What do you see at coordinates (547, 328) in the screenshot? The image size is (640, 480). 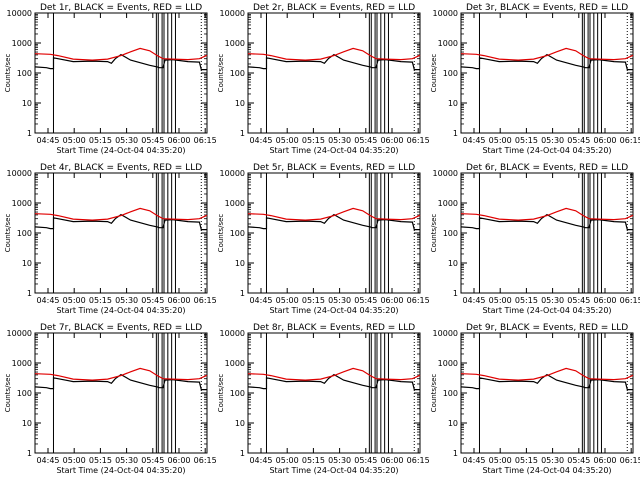 I see `panel-title: Det 9r, BLACK = Events, RED = LLD` at bounding box center [547, 328].